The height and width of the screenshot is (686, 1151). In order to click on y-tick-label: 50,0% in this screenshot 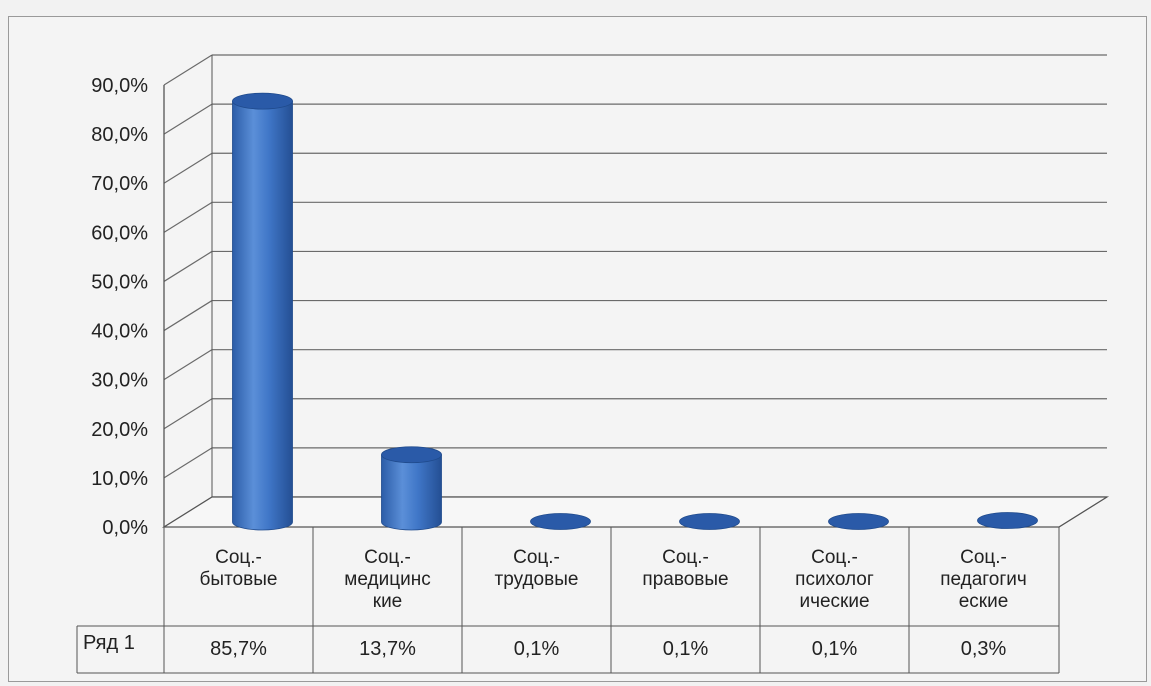, I will do `click(119, 282)`.